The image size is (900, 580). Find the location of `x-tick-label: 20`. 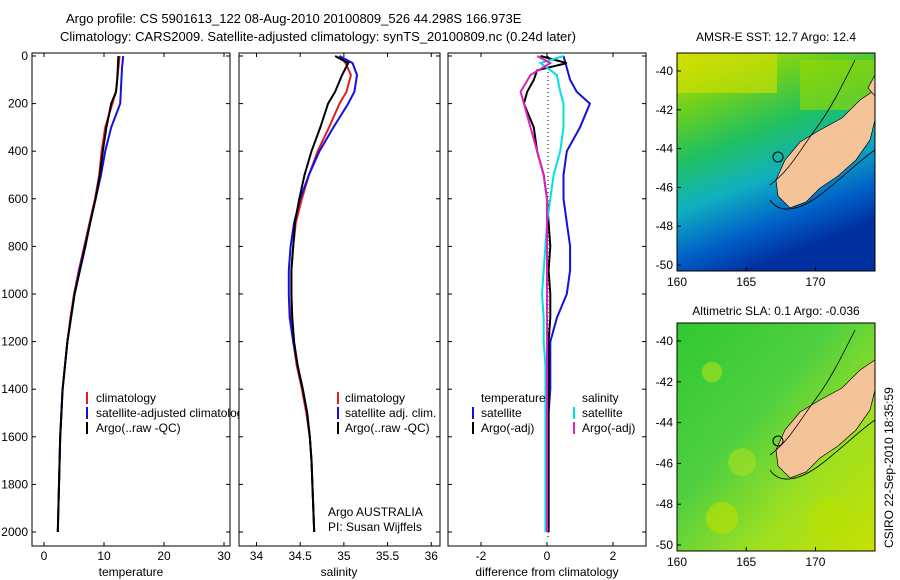

x-tick-label: 20 is located at coordinates (164, 556).